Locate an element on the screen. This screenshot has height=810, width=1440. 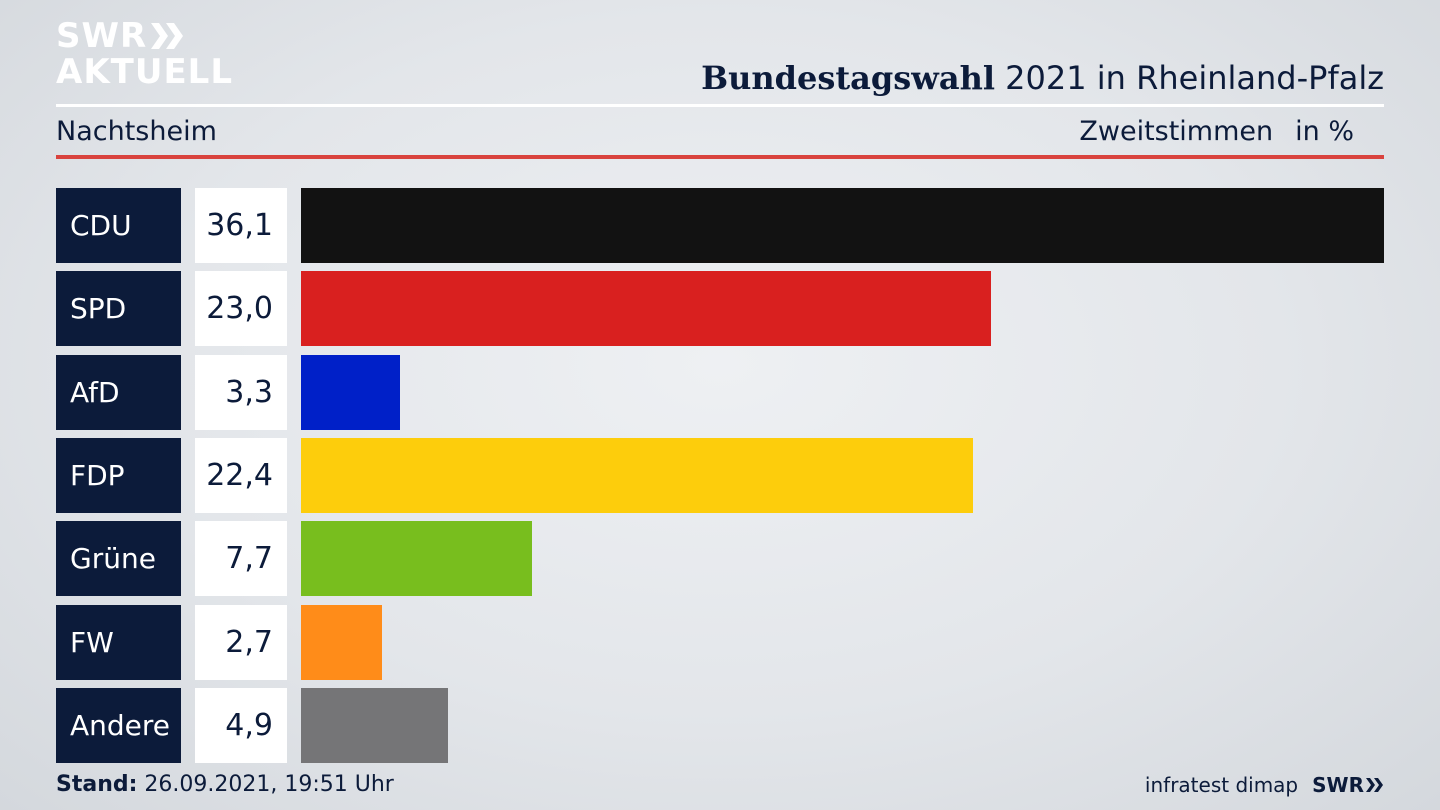
party-label: Grüne is located at coordinates (118, 558).